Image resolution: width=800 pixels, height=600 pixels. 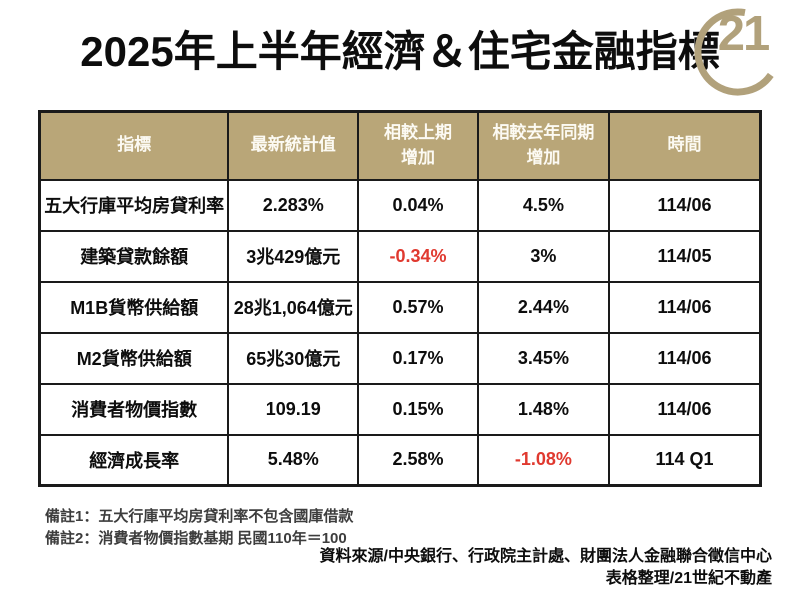 What do you see at coordinates (293, 409) in the screenshot?
I see `latest-value-cell: 109.19` at bounding box center [293, 409].